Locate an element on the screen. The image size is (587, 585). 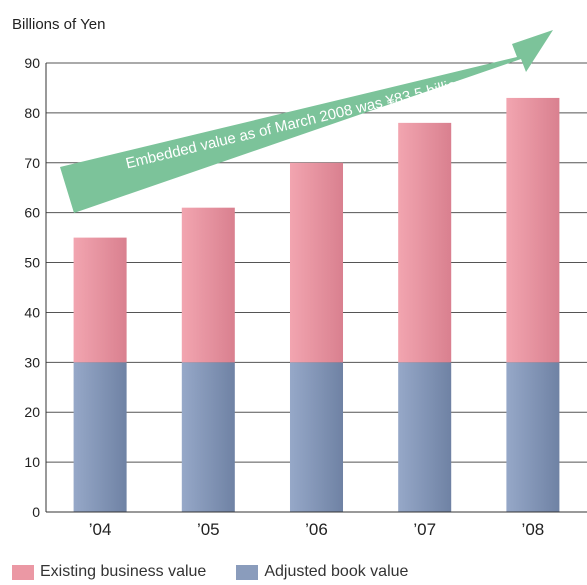
legend-swatch-pink is located at coordinates (23, 572).